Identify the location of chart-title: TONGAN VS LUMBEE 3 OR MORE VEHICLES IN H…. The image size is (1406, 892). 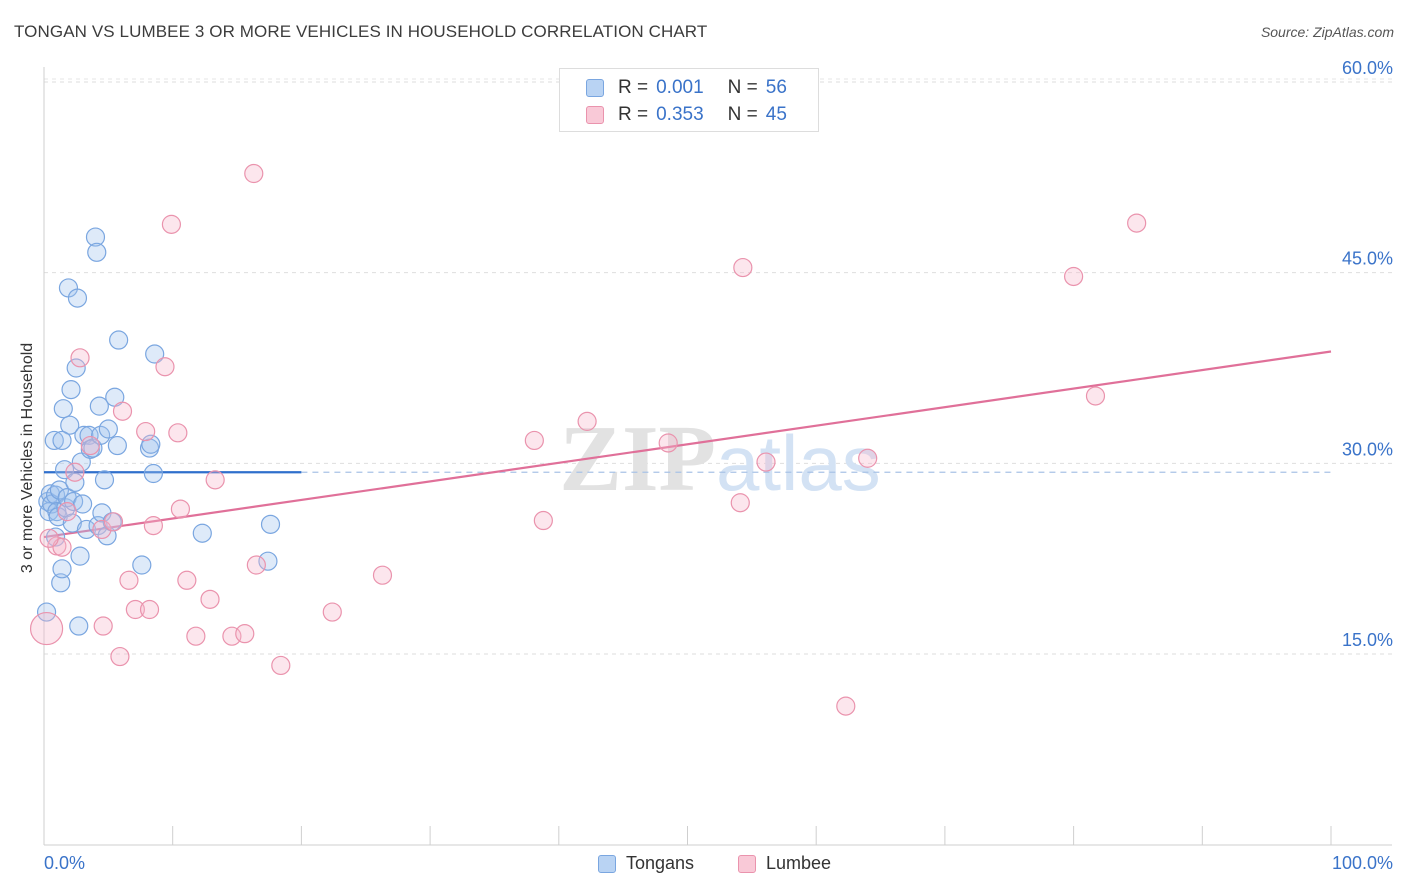
(361, 31).